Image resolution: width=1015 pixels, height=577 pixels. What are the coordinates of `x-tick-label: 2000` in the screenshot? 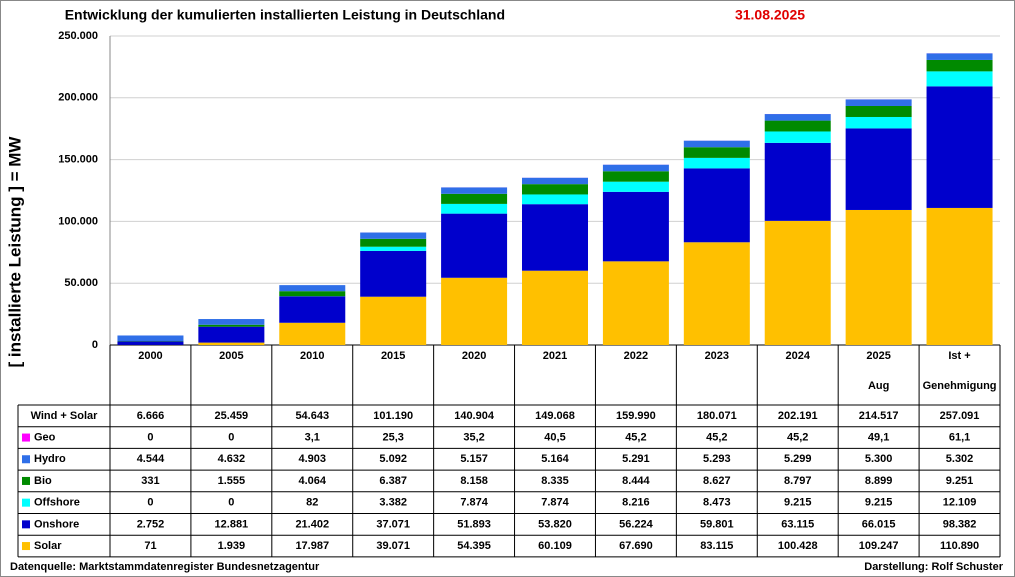 It's located at (150, 356).